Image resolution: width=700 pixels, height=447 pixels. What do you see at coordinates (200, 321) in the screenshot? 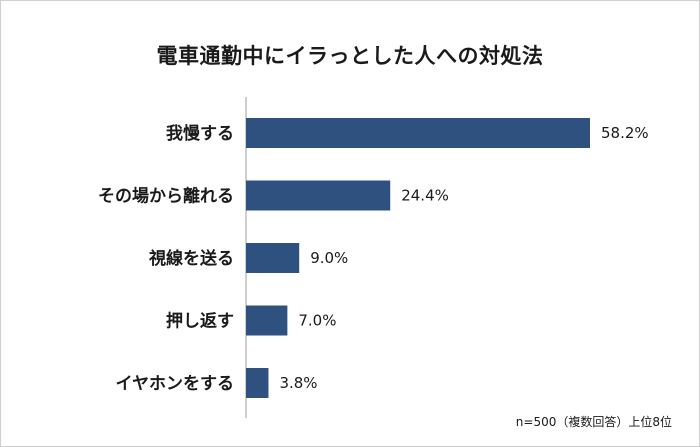
I see `category-label-4: 押し返す` at bounding box center [200, 321].